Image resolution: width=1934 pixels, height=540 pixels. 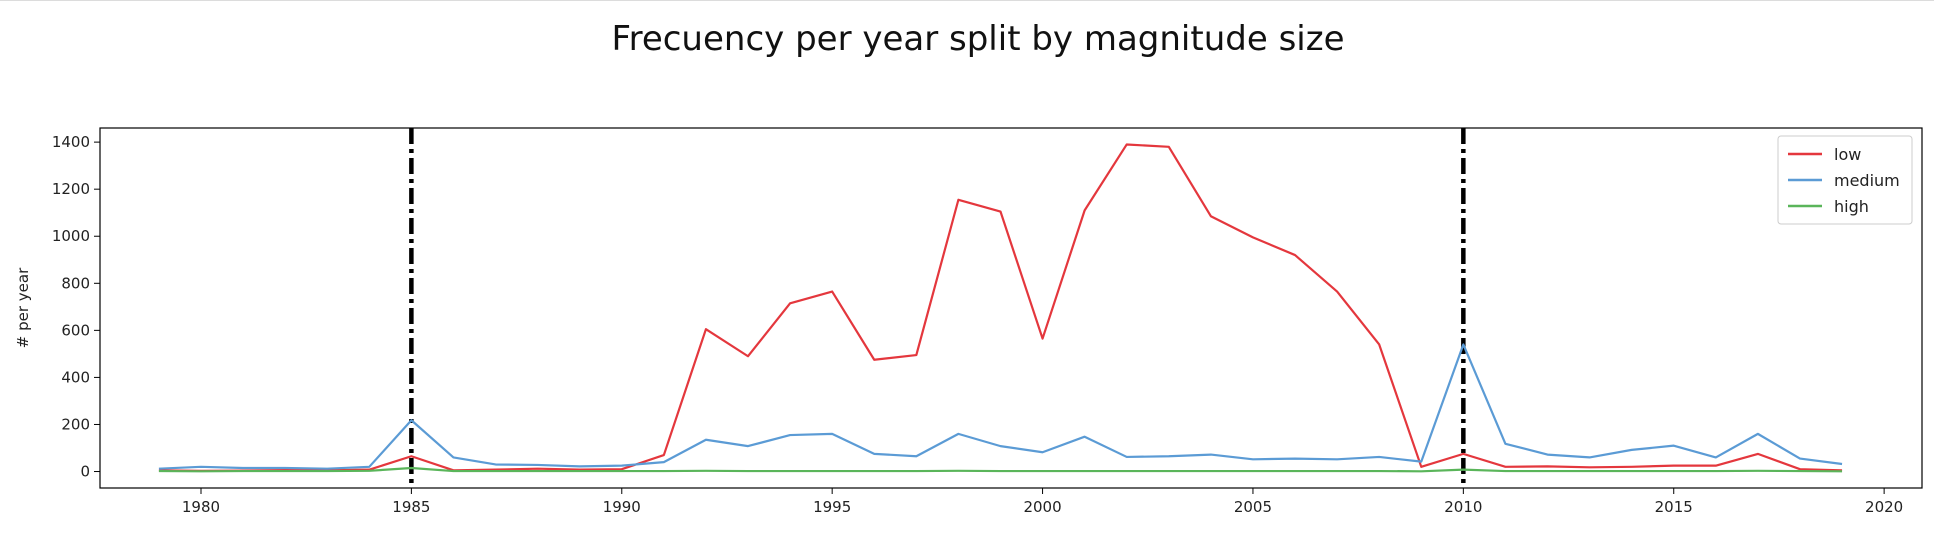 I want to click on top-divider, so click(x=967, y=0).